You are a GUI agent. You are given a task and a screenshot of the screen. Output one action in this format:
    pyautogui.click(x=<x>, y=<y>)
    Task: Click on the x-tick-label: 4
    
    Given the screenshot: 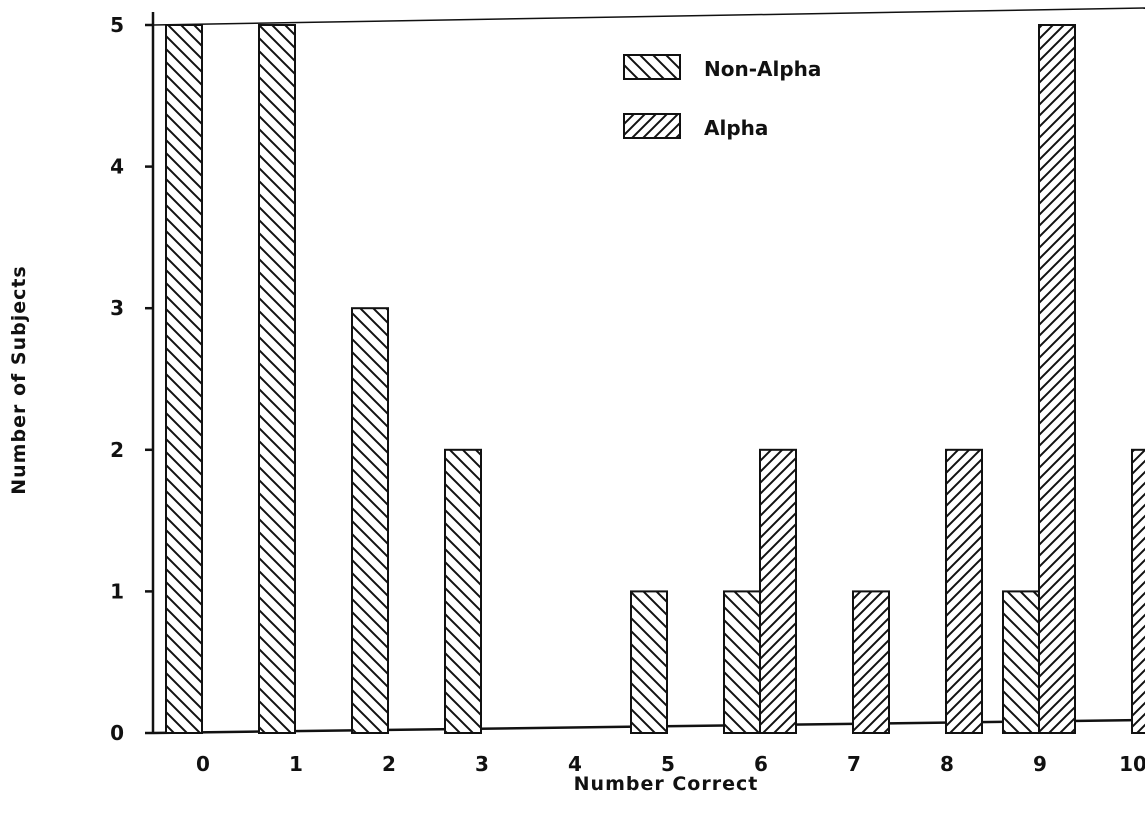 What is the action you would take?
    pyautogui.click(x=575, y=764)
    